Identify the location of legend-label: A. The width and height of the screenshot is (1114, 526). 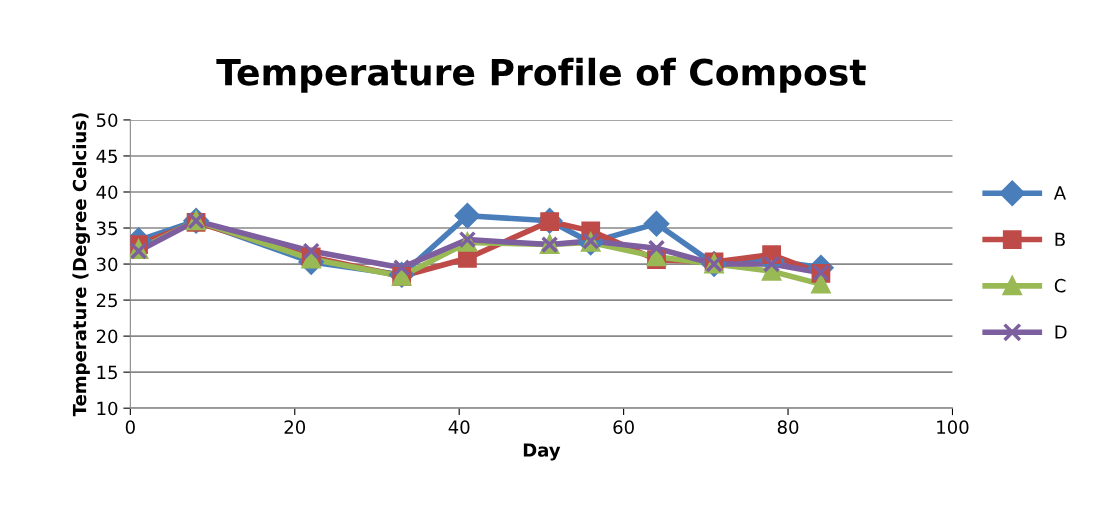
(1059, 193).